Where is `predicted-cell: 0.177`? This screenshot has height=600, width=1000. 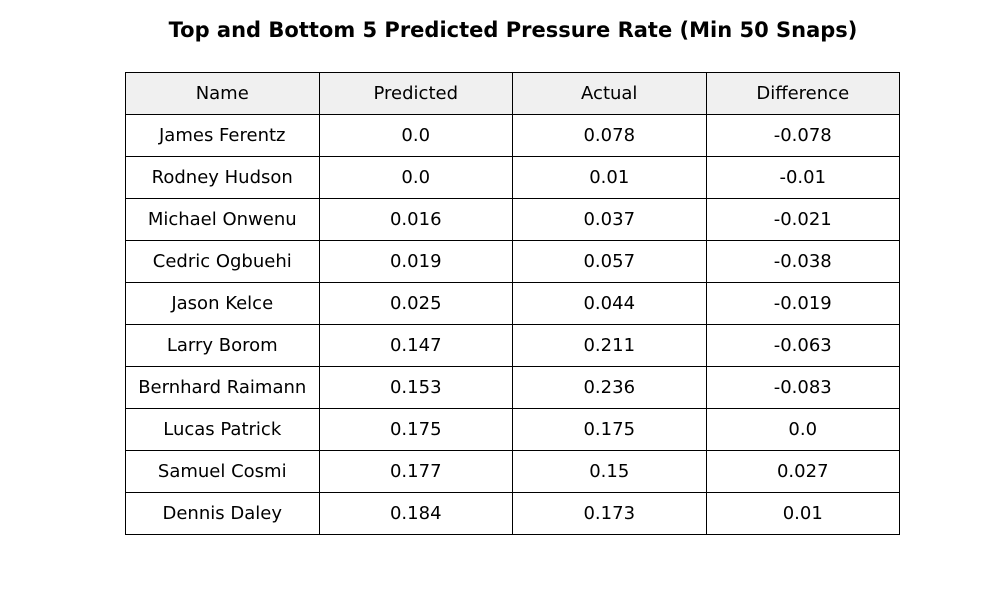
predicted-cell: 0.177 is located at coordinates (415, 471).